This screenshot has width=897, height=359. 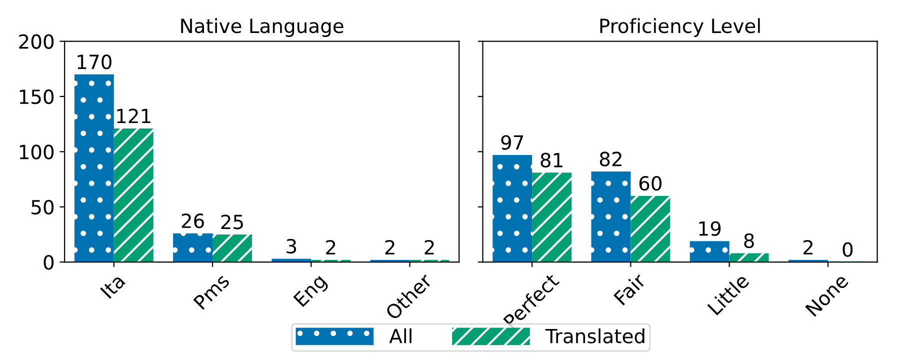 I want to click on data-label: 170, so click(x=95, y=62).